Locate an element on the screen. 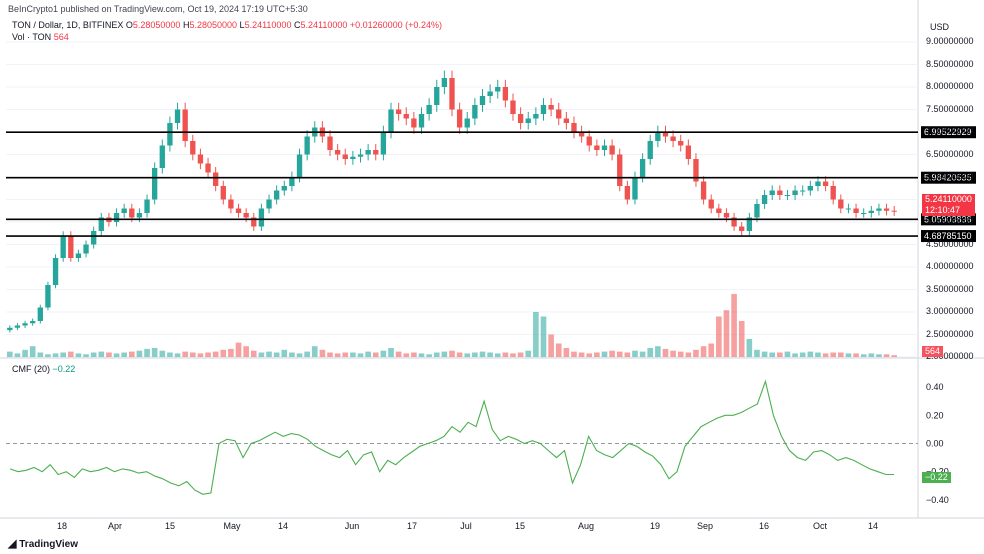  time-tick-label: Jul is located at coordinates (466, 526).